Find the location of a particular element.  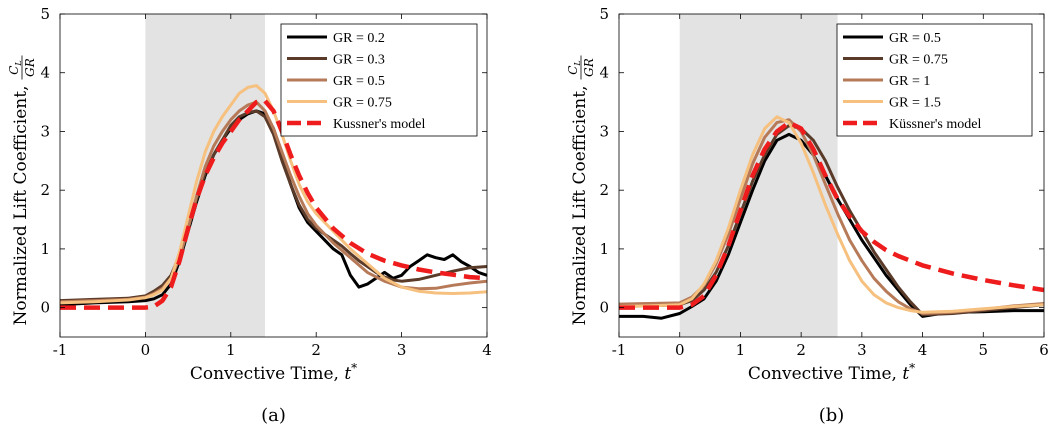

panel-caption: (b) is located at coordinates (832, 415).